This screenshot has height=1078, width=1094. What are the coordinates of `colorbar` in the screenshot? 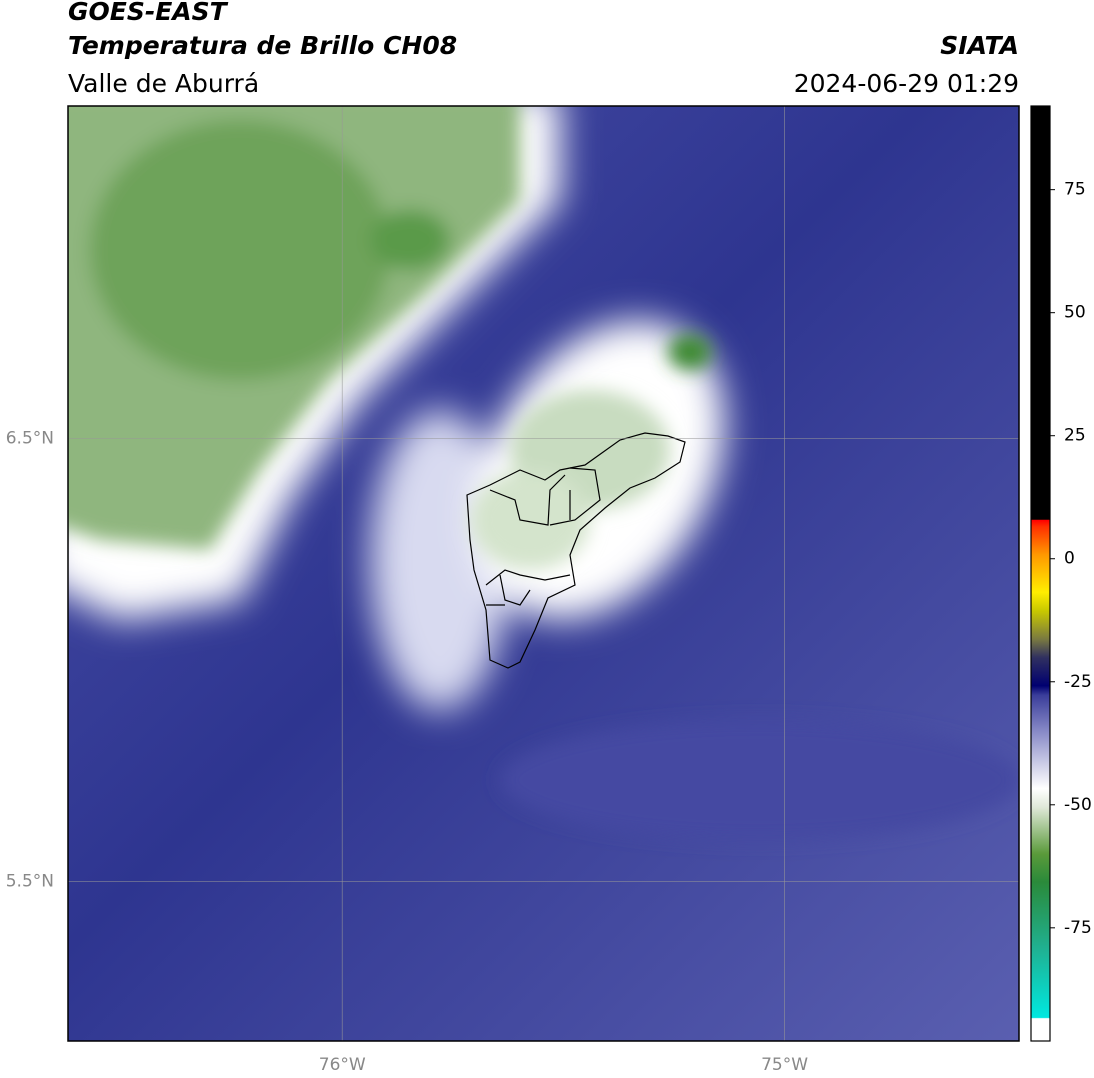 It's located at (1040, 573).